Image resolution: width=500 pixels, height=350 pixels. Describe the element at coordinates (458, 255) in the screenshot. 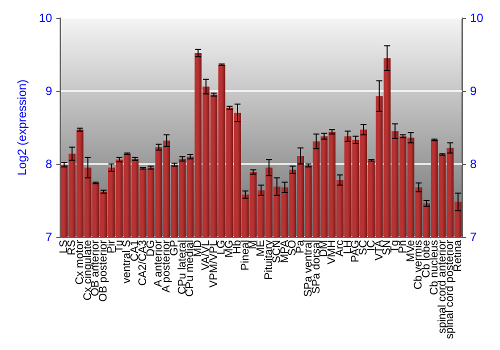

I see `x-tick-label: Retina` at that location.